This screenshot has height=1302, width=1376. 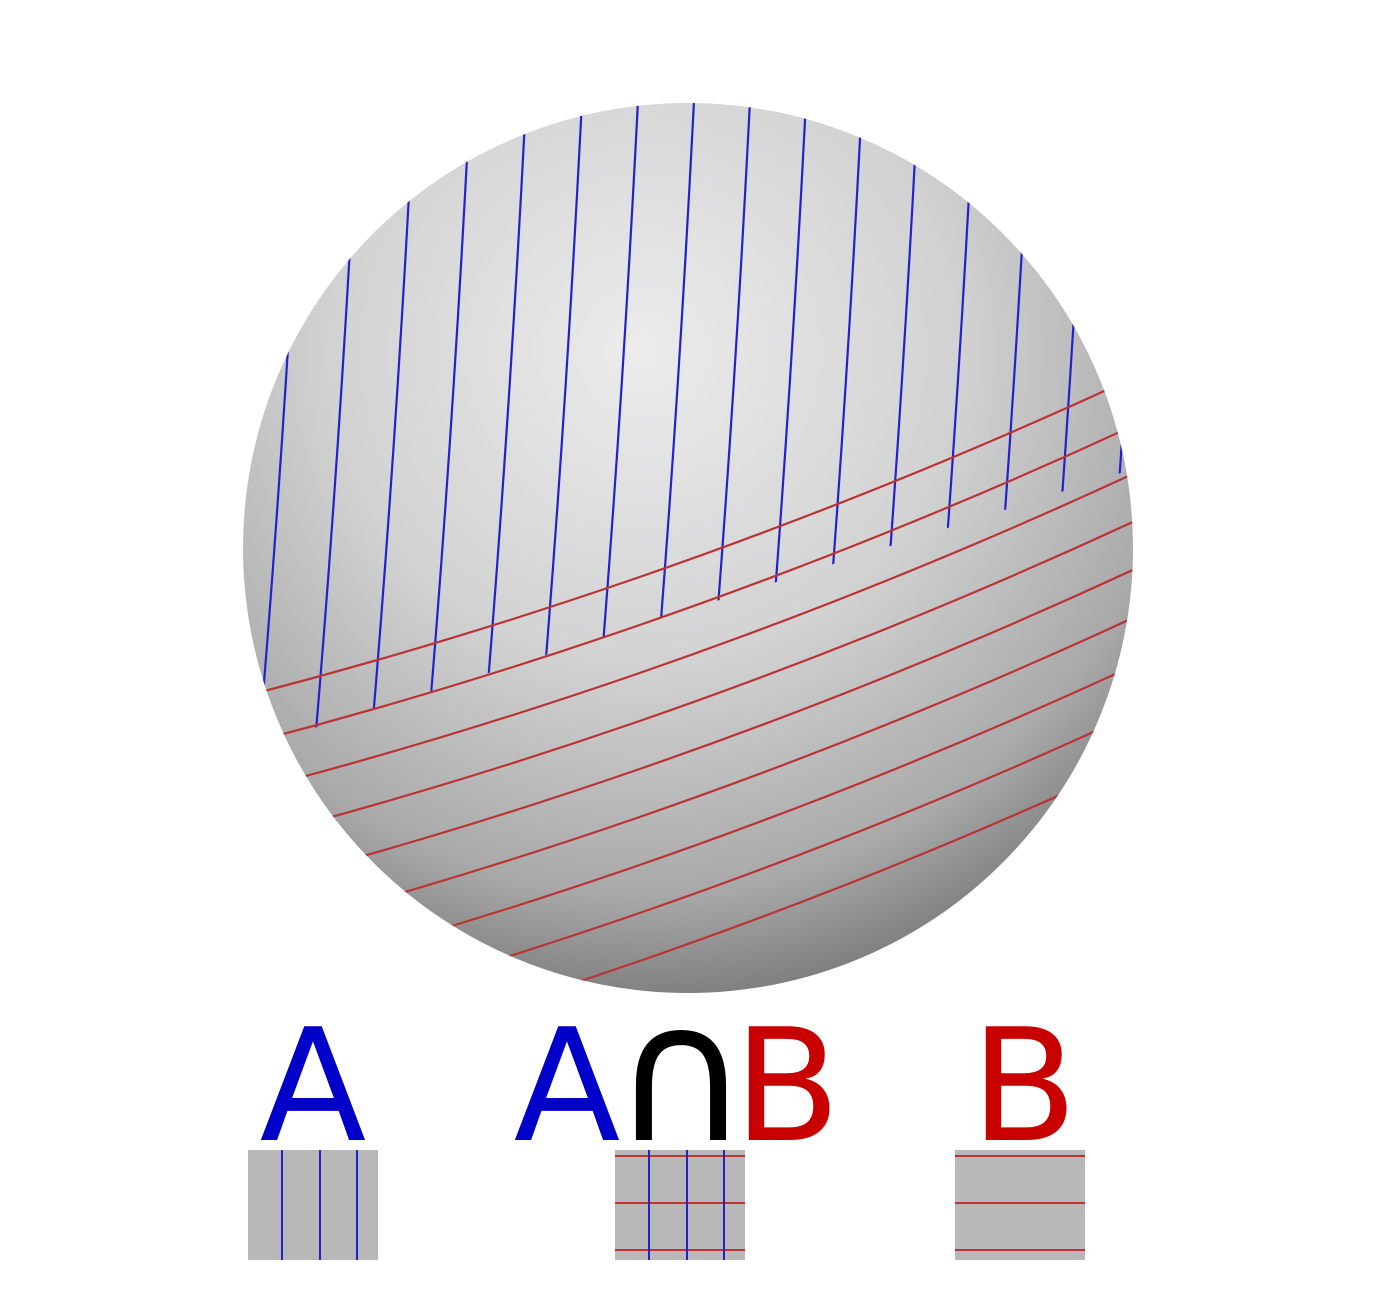 What do you see at coordinates (567, 1086) in the screenshot?
I see `label-intersection-a: A` at bounding box center [567, 1086].